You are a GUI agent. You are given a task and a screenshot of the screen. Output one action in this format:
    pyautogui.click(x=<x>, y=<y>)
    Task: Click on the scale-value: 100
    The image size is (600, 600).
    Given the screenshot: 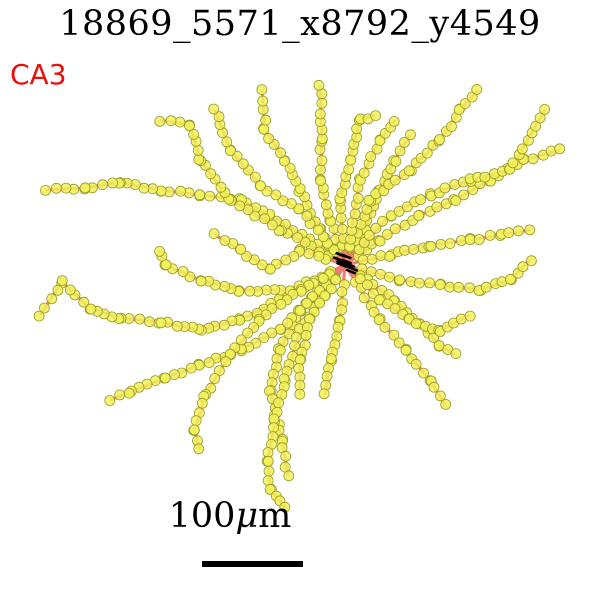 What is the action you would take?
    pyautogui.click(x=202, y=516)
    